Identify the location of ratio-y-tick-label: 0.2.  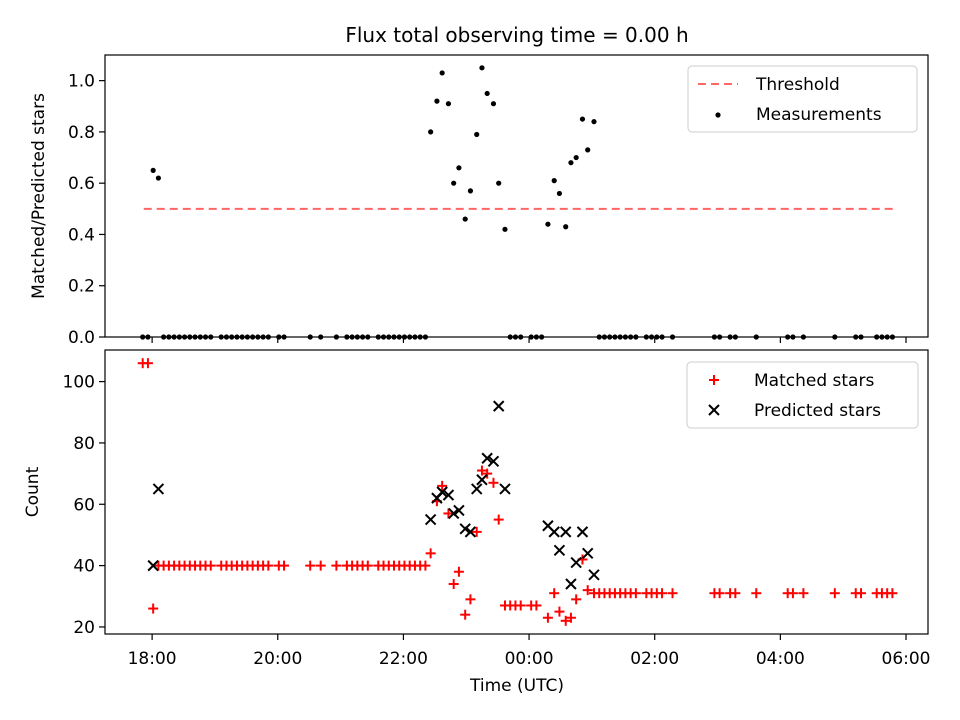
(81, 287).